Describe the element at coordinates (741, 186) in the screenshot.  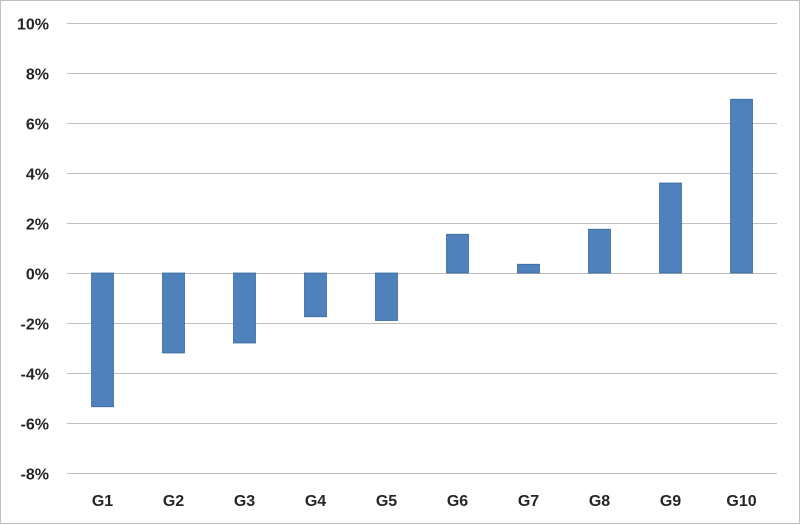
I see `bar-g10` at that location.